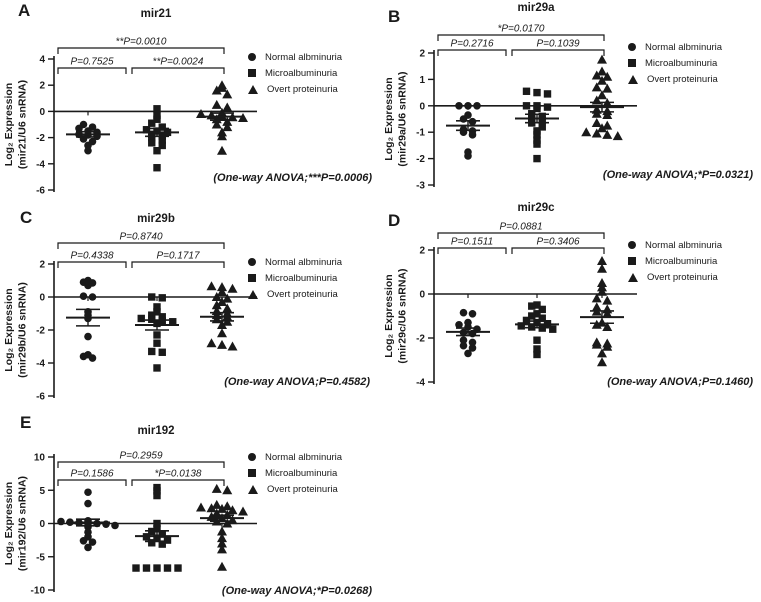  What do you see at coordinates (141, 456) in the screenshot?
I see `p-value-label: P=0.2959` at bounding box center [141, 456].